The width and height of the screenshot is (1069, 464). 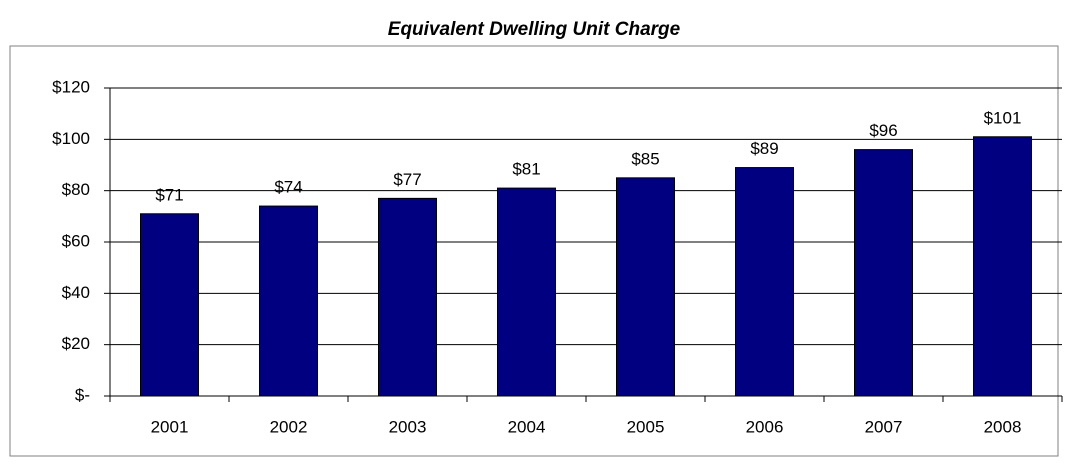 I want to click on x-tick-label: 2004, so click(x=527, y=426).